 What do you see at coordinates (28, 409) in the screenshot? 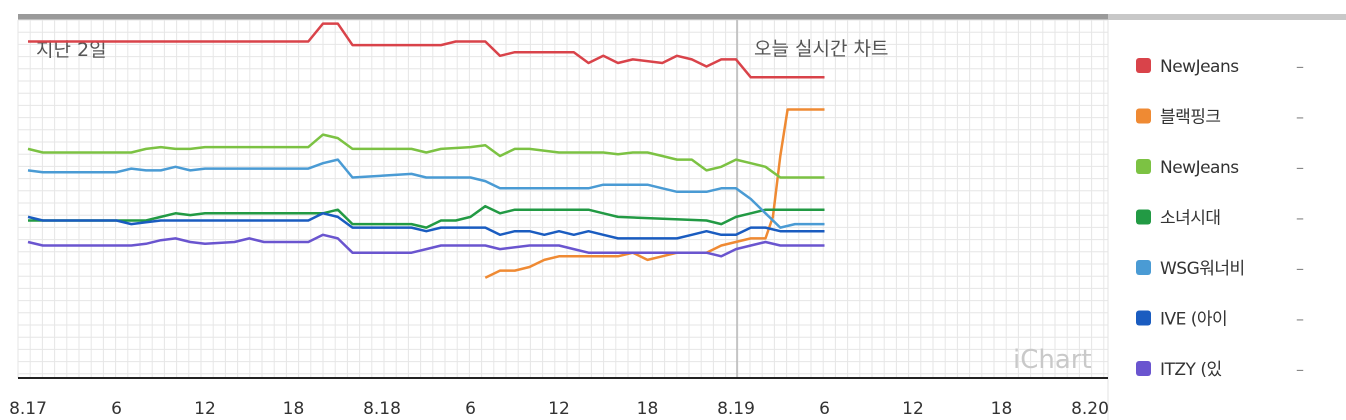
I see `x-tick-label: 8.17` at bounding box center [28, 409].